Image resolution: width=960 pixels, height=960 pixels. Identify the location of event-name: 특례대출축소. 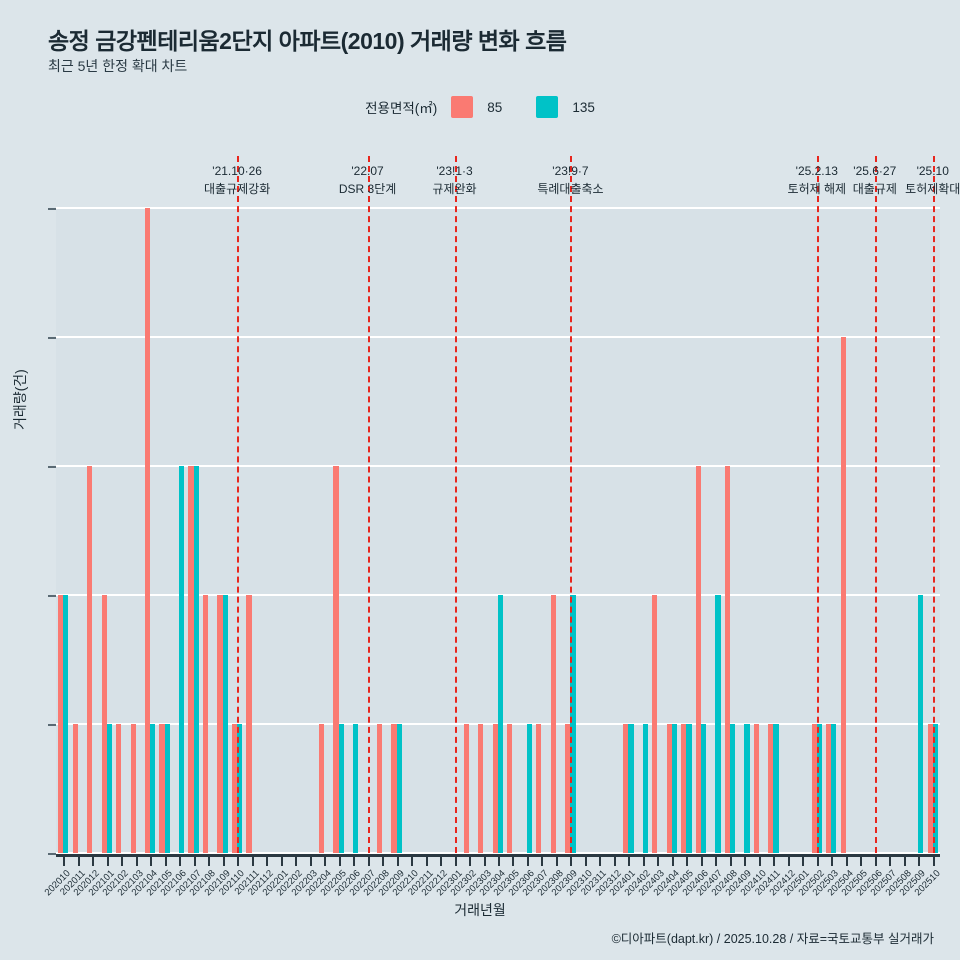
(570, 189).